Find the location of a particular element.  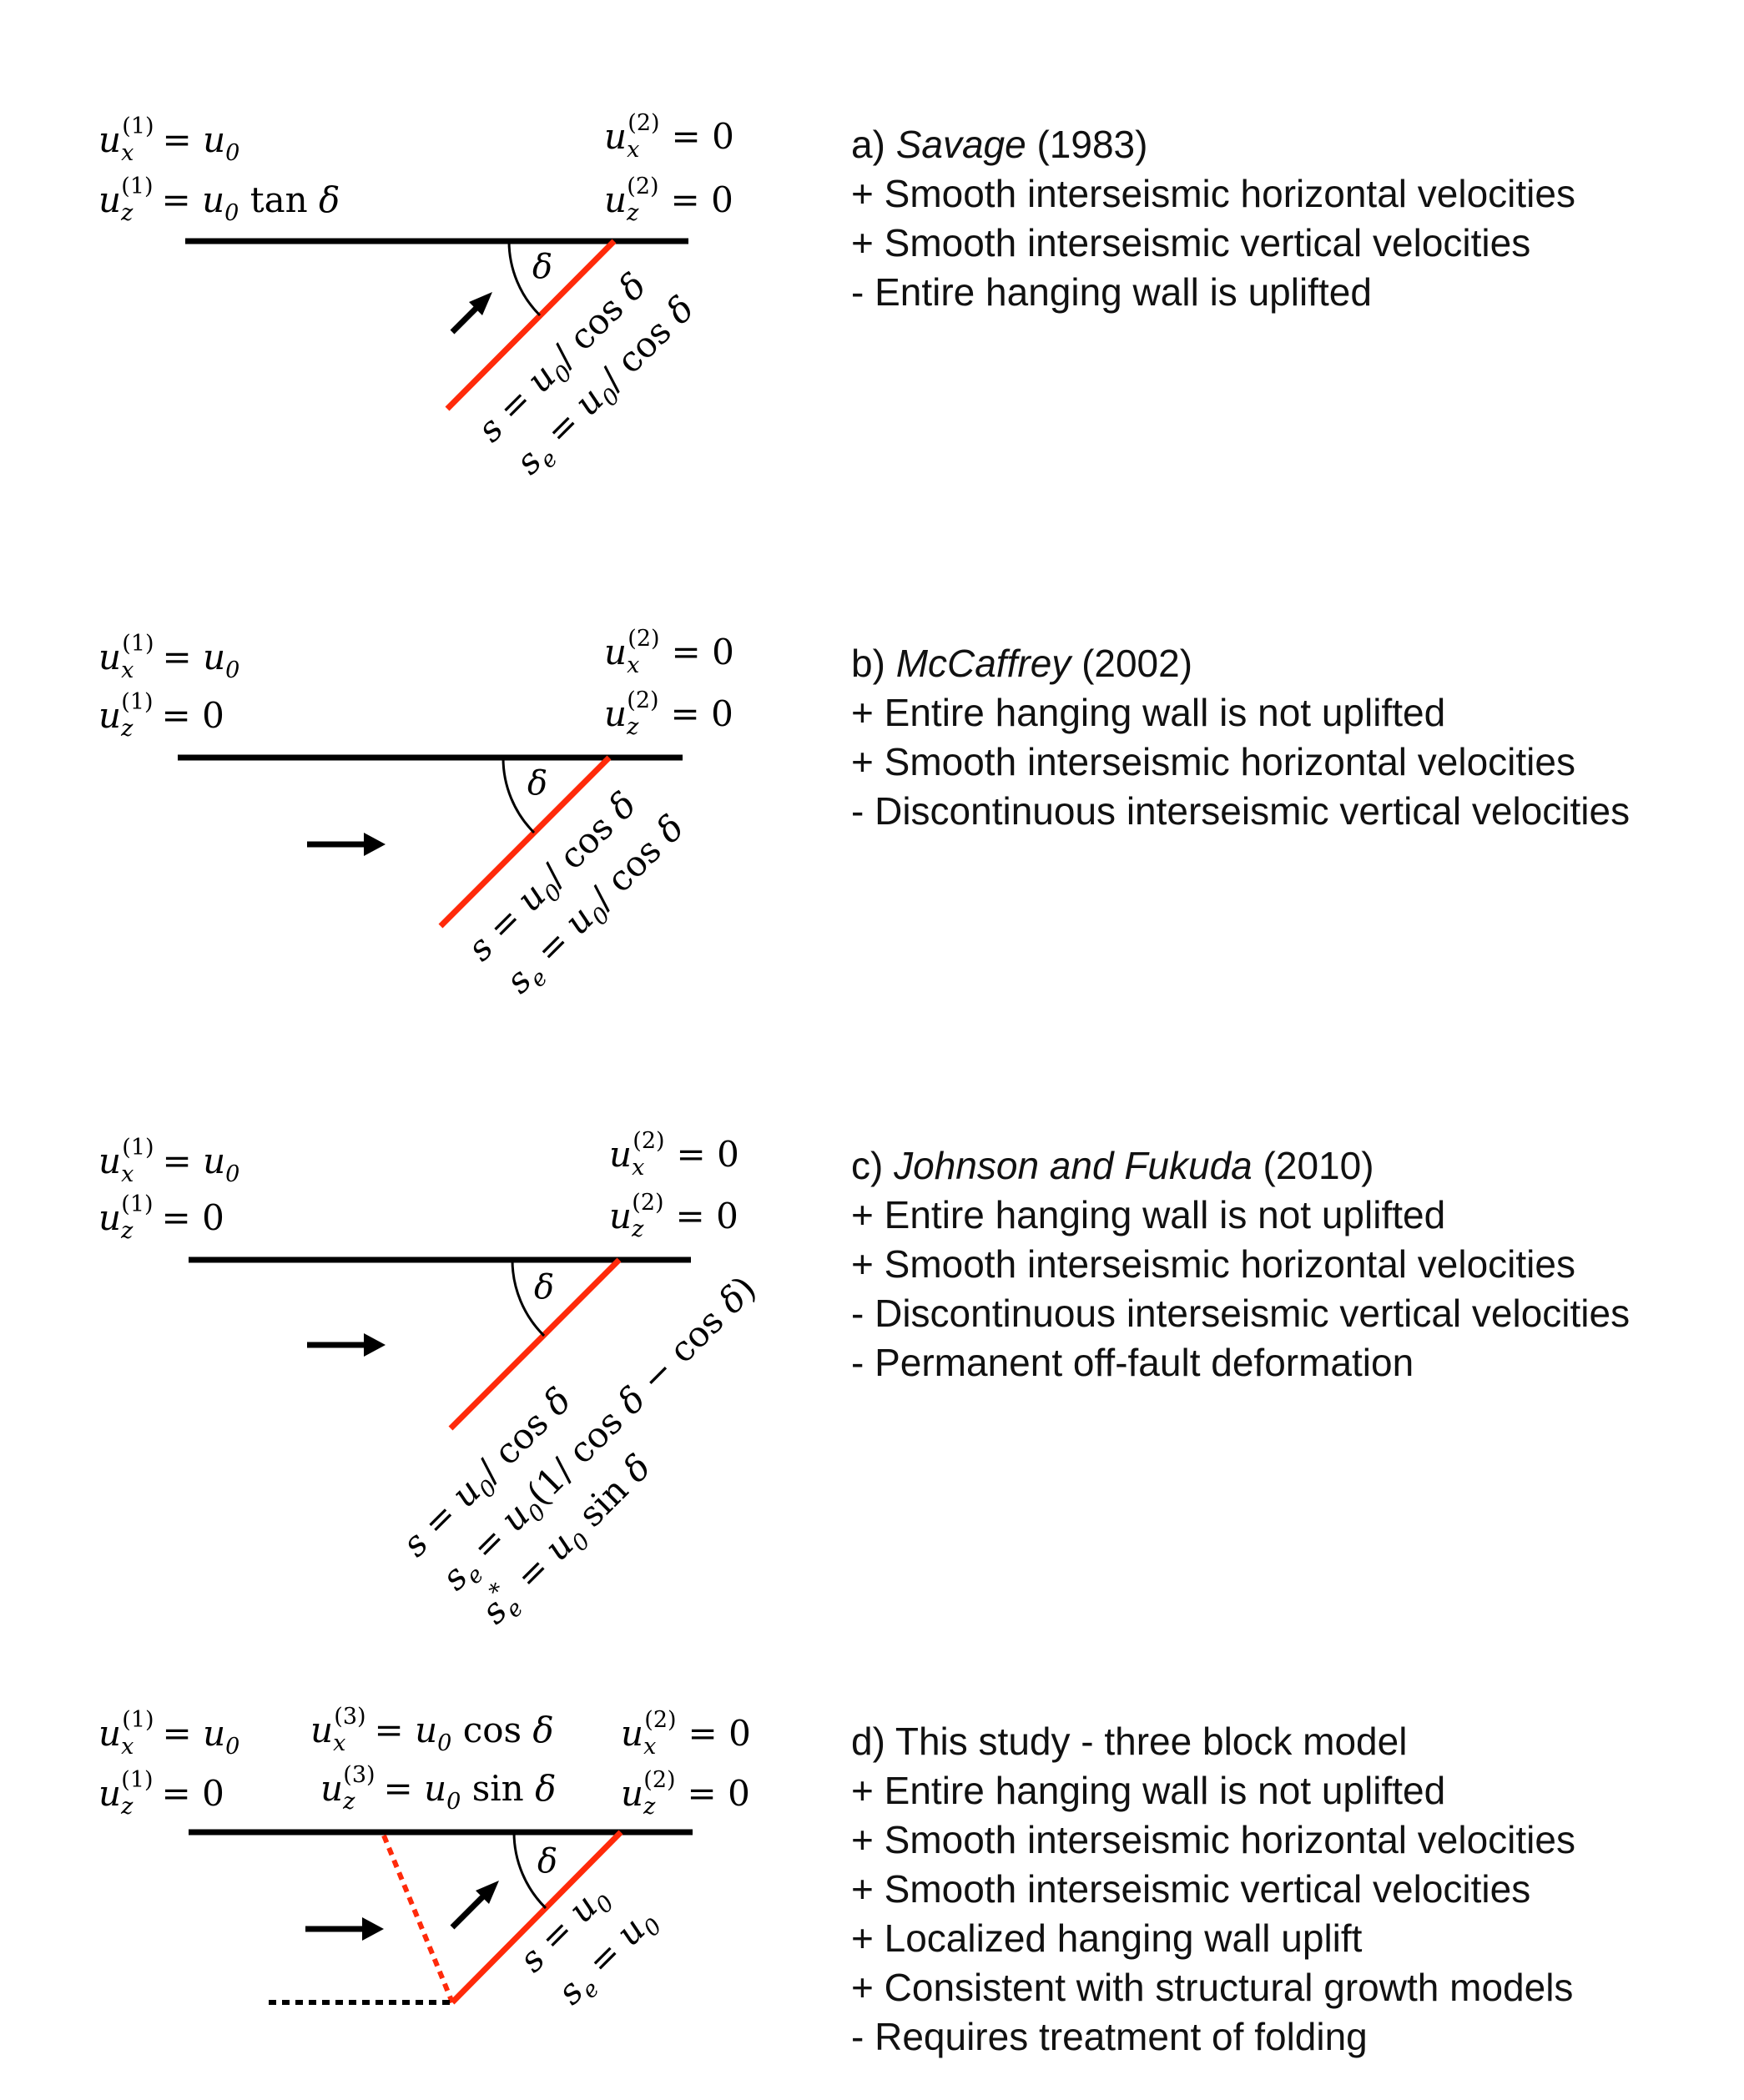

svg-text: se = u0(1/ cos δ − cos δ) is located at coordinates (601, 1436).